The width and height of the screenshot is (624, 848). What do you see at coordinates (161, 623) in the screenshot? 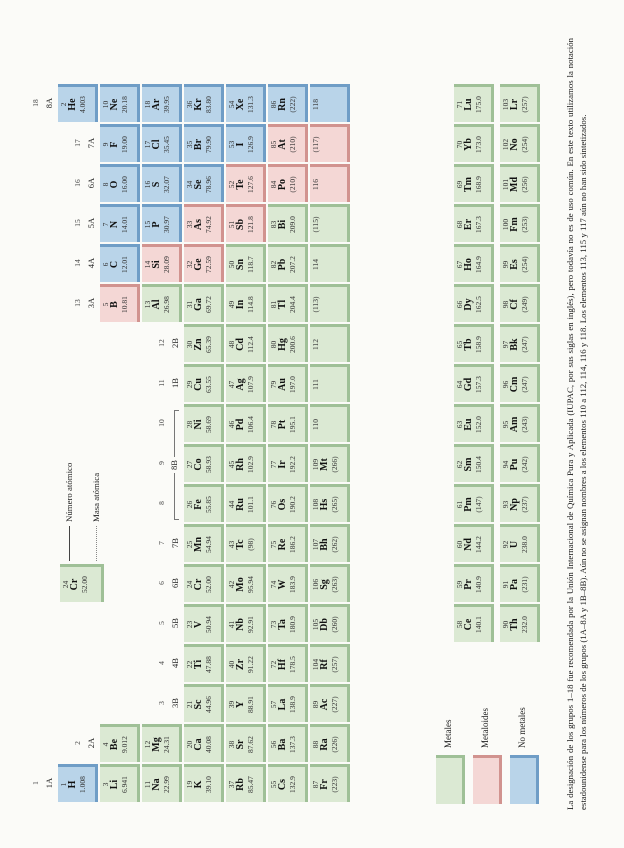
I see `group-number-5: 5` at bounding box center [161, 623].